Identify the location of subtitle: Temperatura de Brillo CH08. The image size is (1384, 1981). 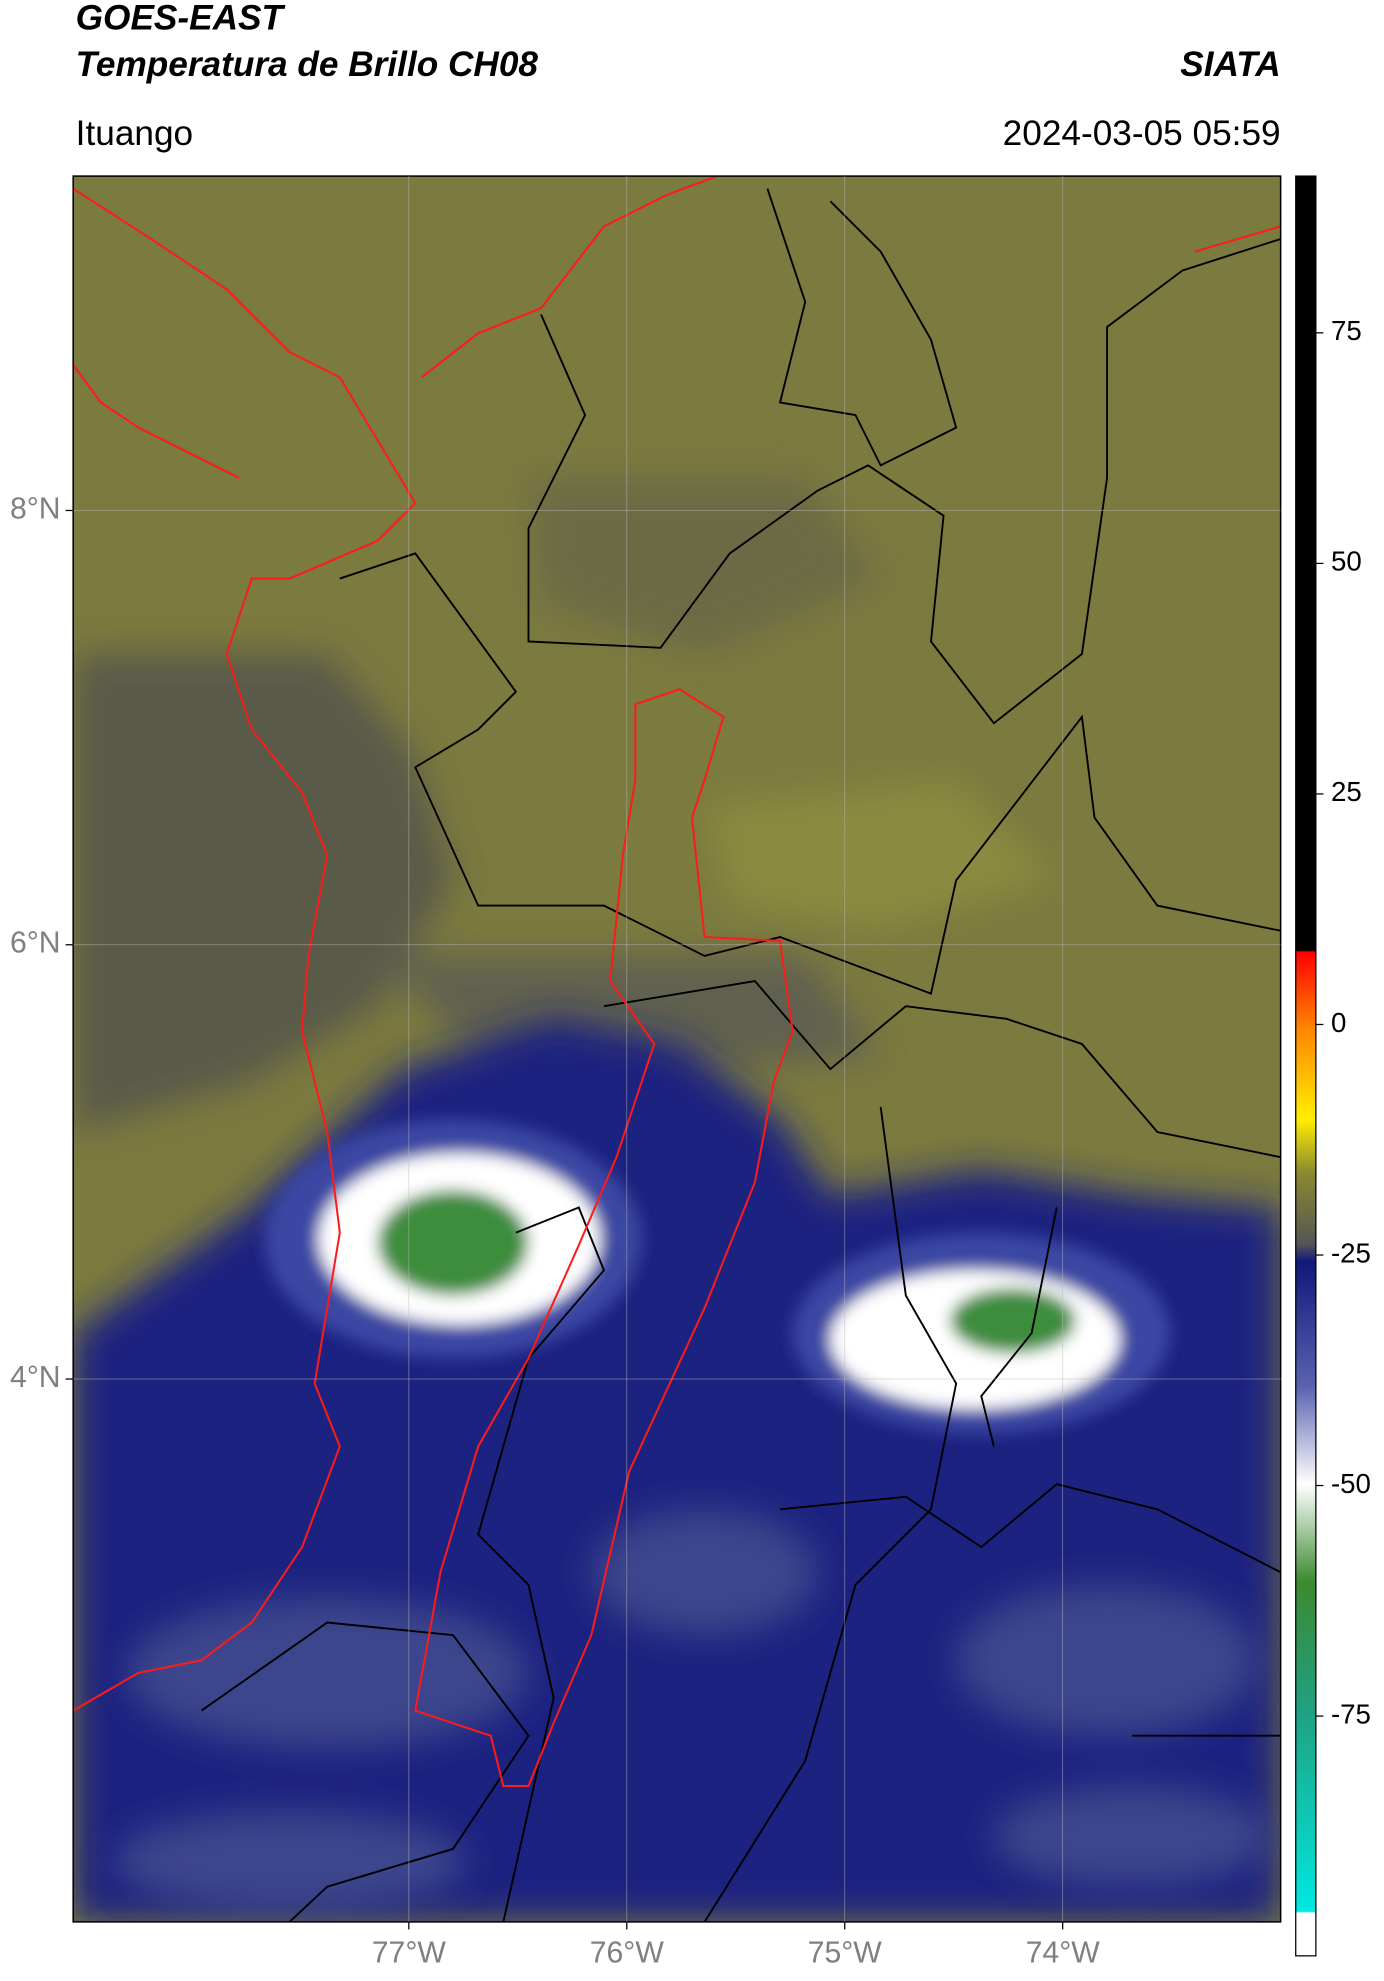
(307, 64).